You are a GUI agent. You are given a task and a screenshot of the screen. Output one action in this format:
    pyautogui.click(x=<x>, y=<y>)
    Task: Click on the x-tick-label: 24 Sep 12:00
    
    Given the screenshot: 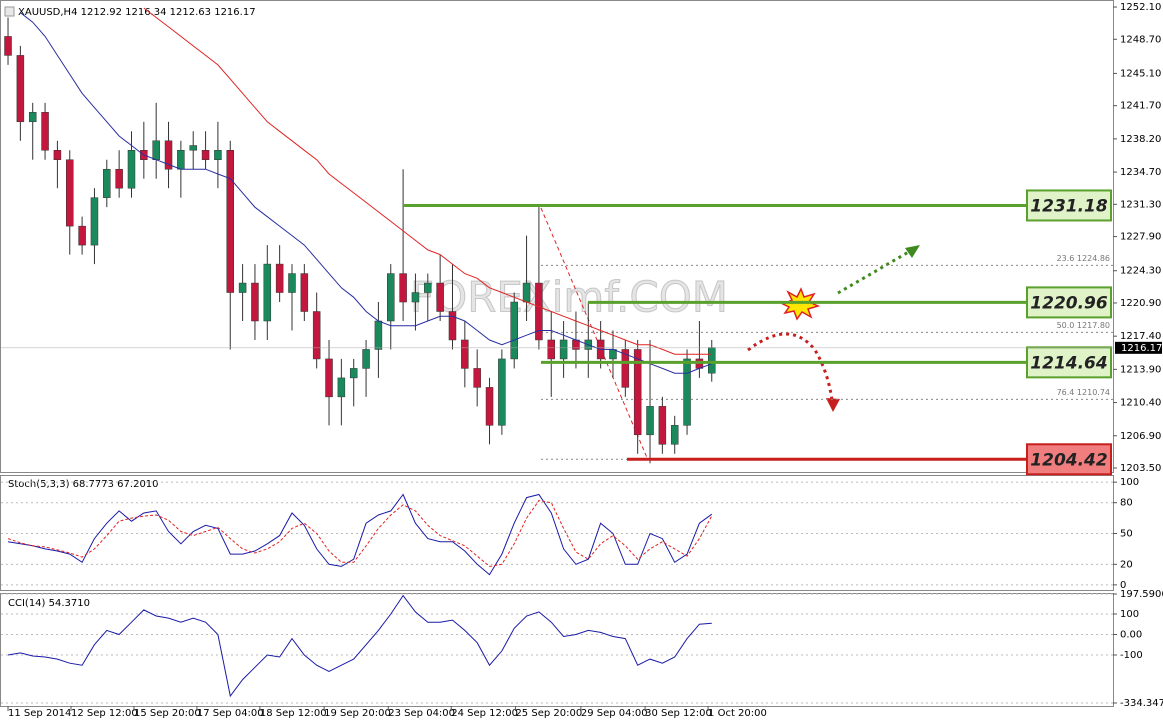 What is the action you would take?
    pyautogui.click(x=484, y=713)
    